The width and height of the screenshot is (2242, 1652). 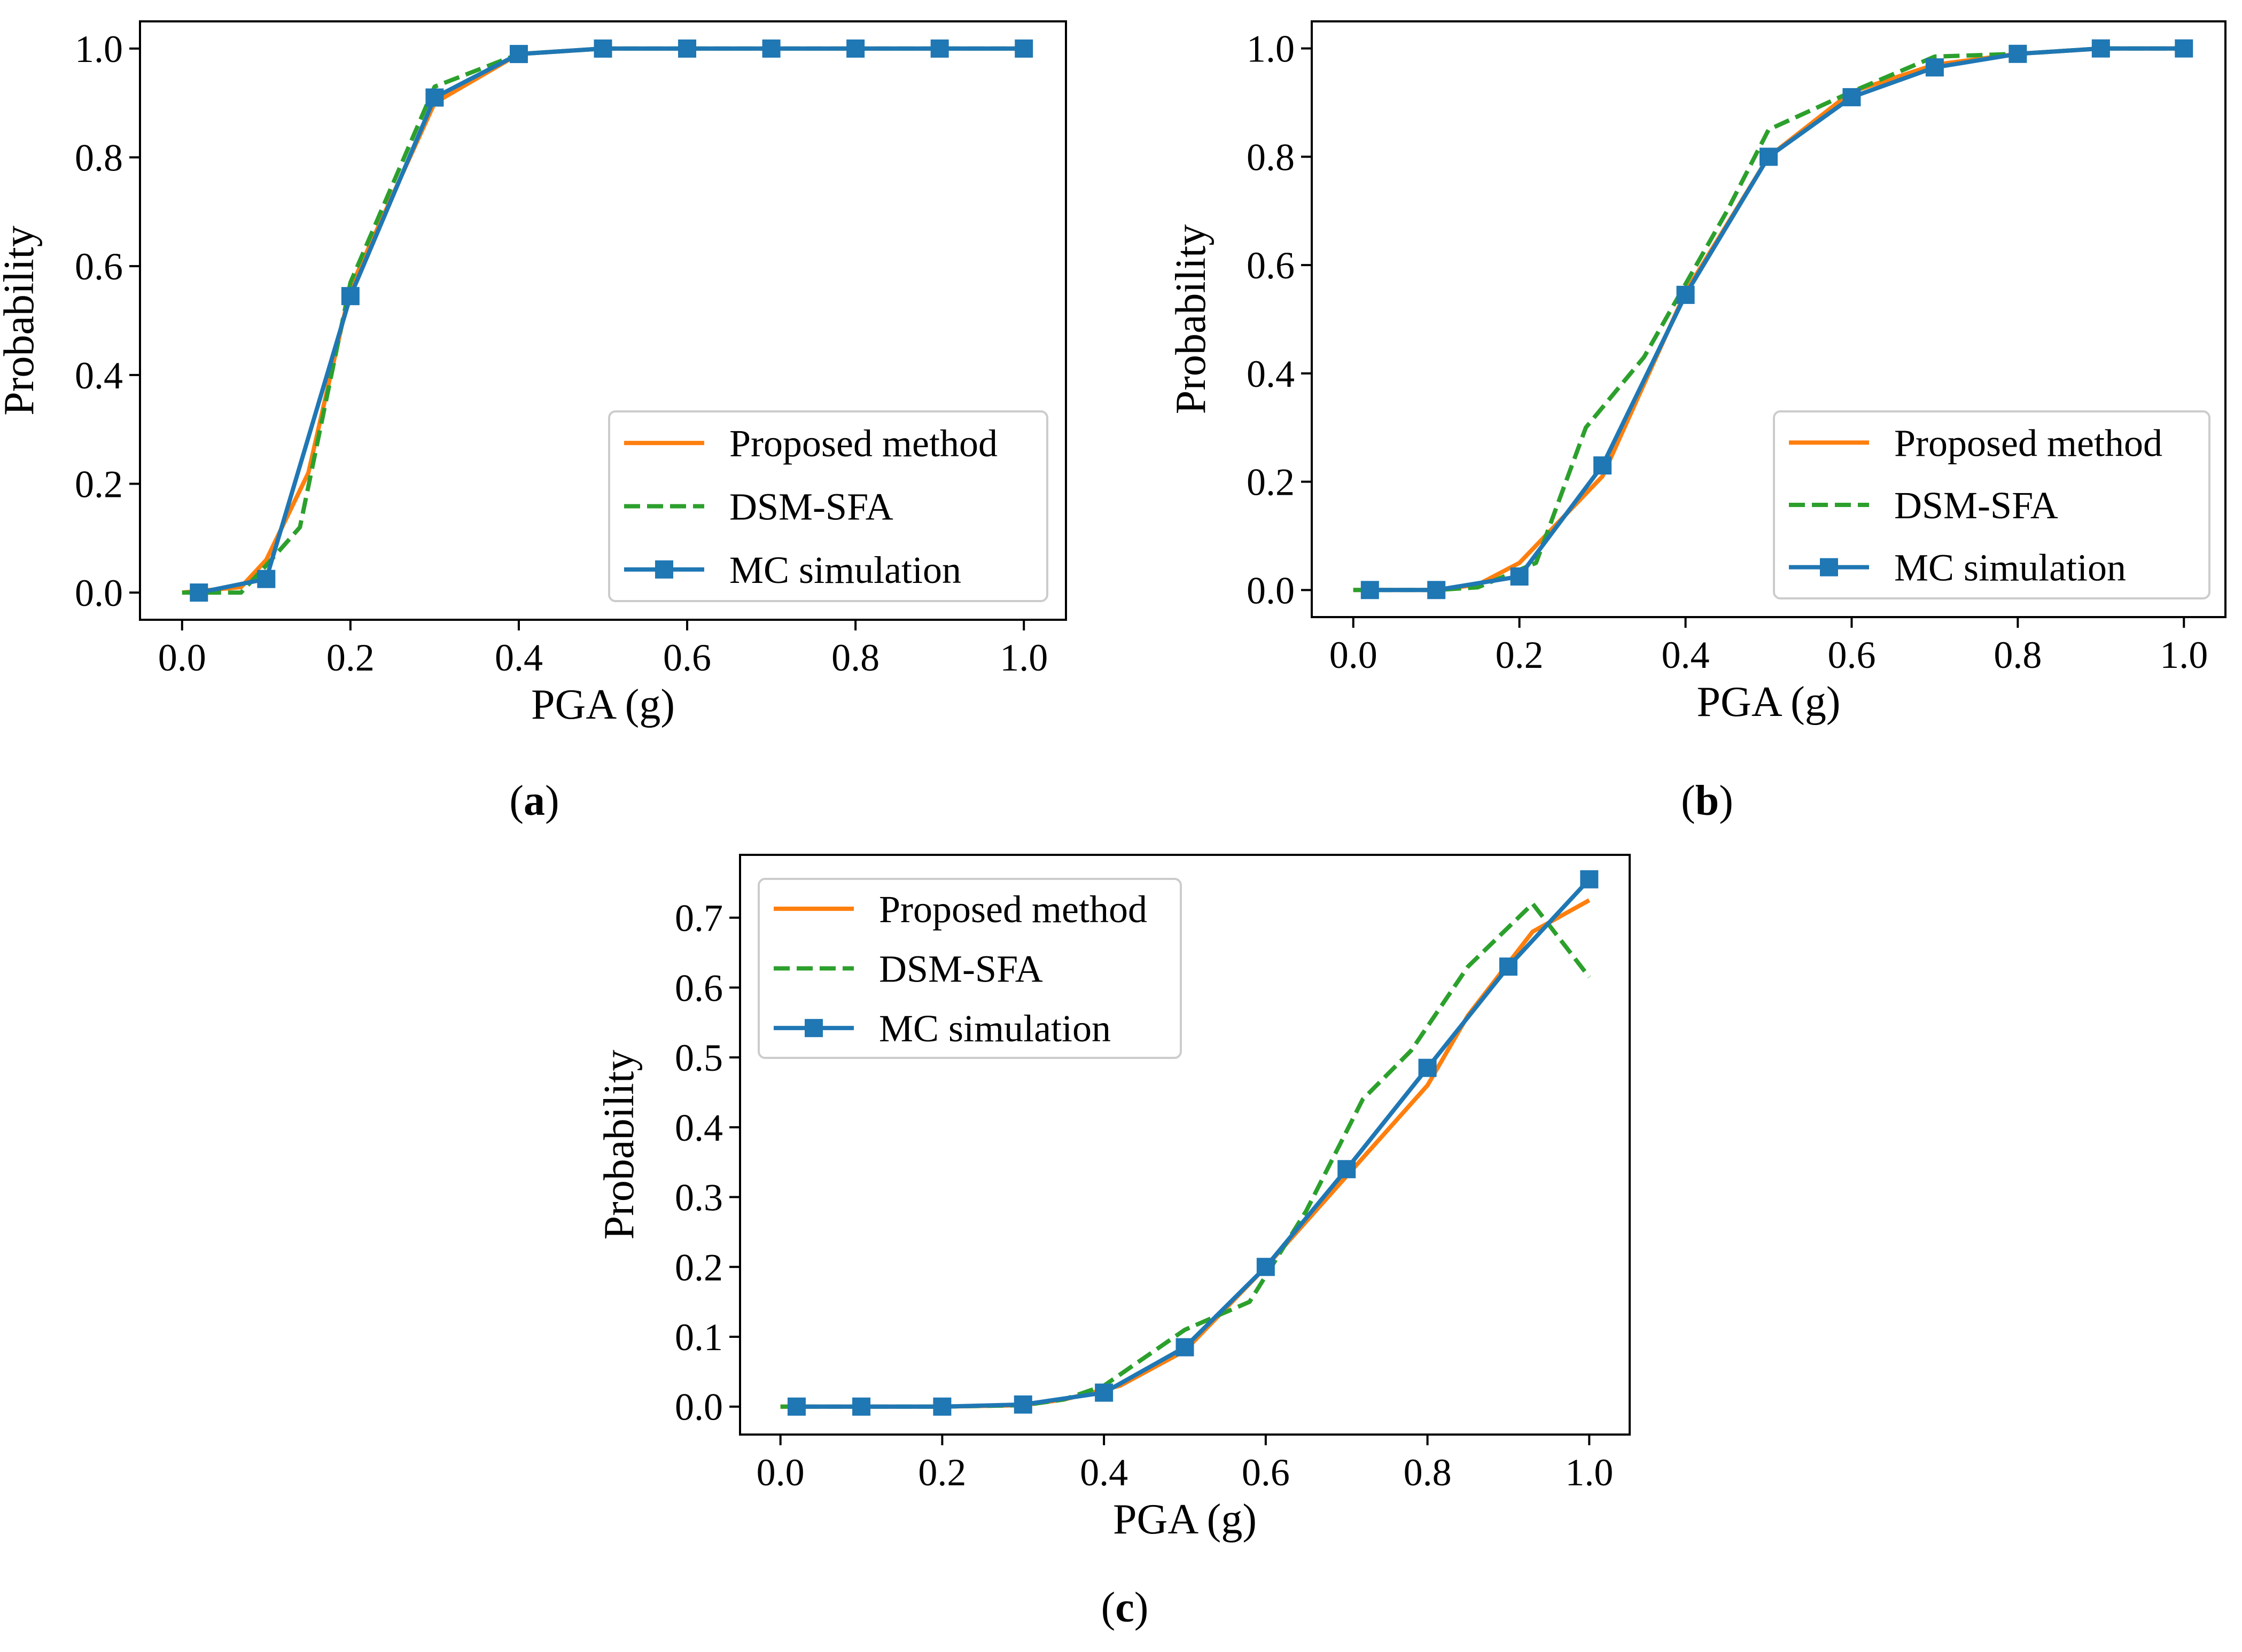 What do you see at coordinates (699, 1058) in the screenshot?
I see `y-tick-label: 0.5` at bounding box center [699, 1058].